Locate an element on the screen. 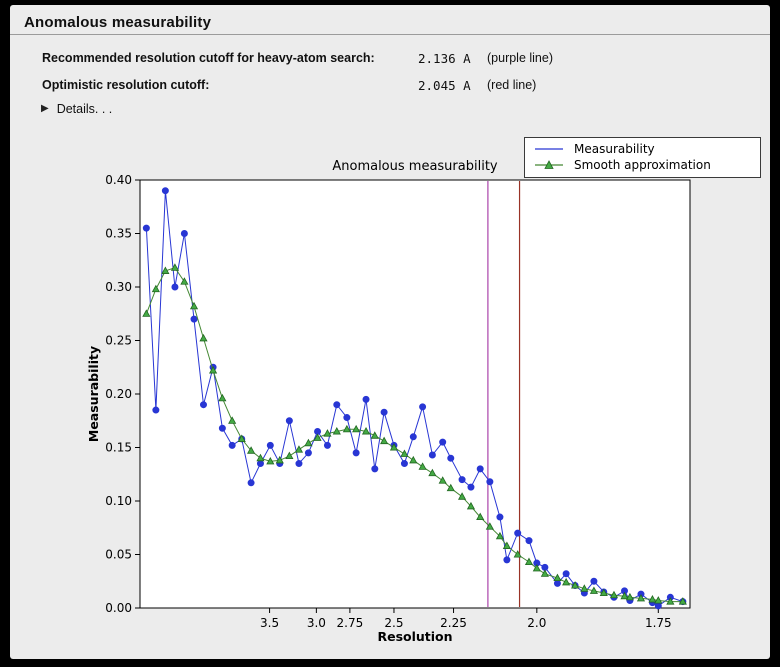 Image resolution: width=780 pixels, height=667 pixels. y-tick-label: 0.25 is located at coordinates (118, 341).